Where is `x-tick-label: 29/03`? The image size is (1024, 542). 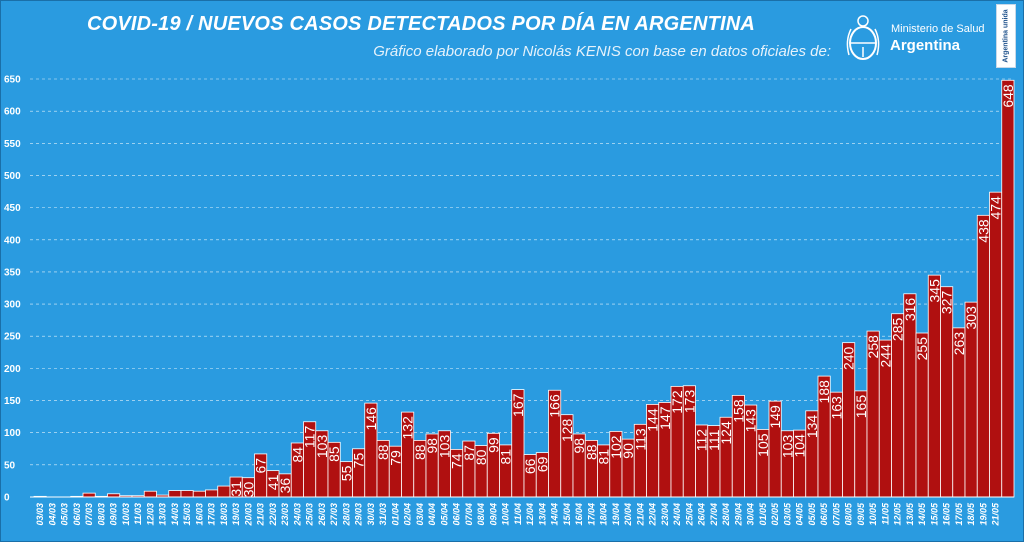 x-tick-label: 29/03 is located at coordinates (359, 515).